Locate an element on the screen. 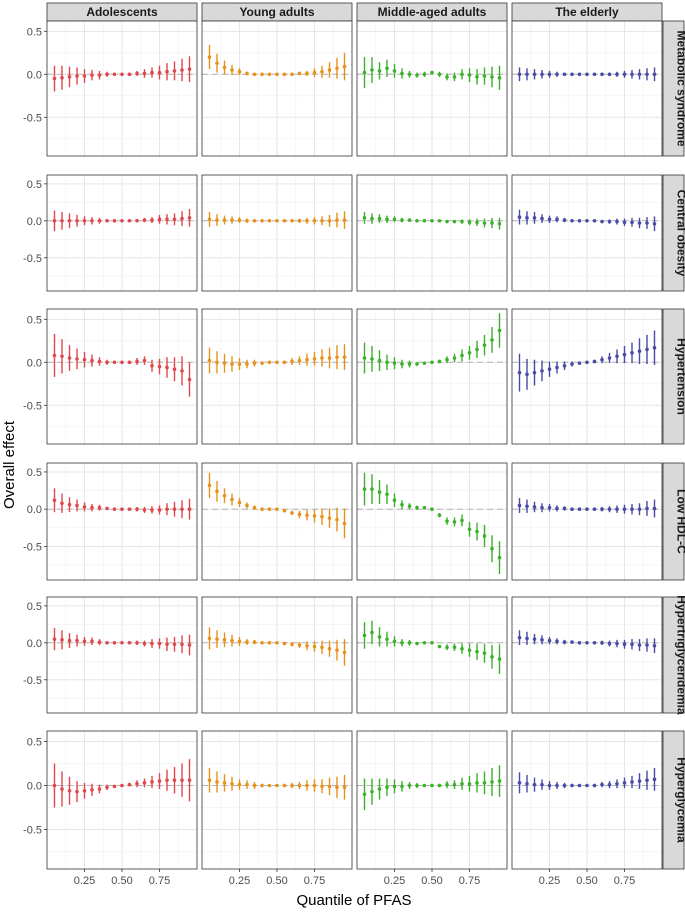 This screenshot has height=913, width=685. y-tick-label: 0.0 is located at coordinates (34, 644).